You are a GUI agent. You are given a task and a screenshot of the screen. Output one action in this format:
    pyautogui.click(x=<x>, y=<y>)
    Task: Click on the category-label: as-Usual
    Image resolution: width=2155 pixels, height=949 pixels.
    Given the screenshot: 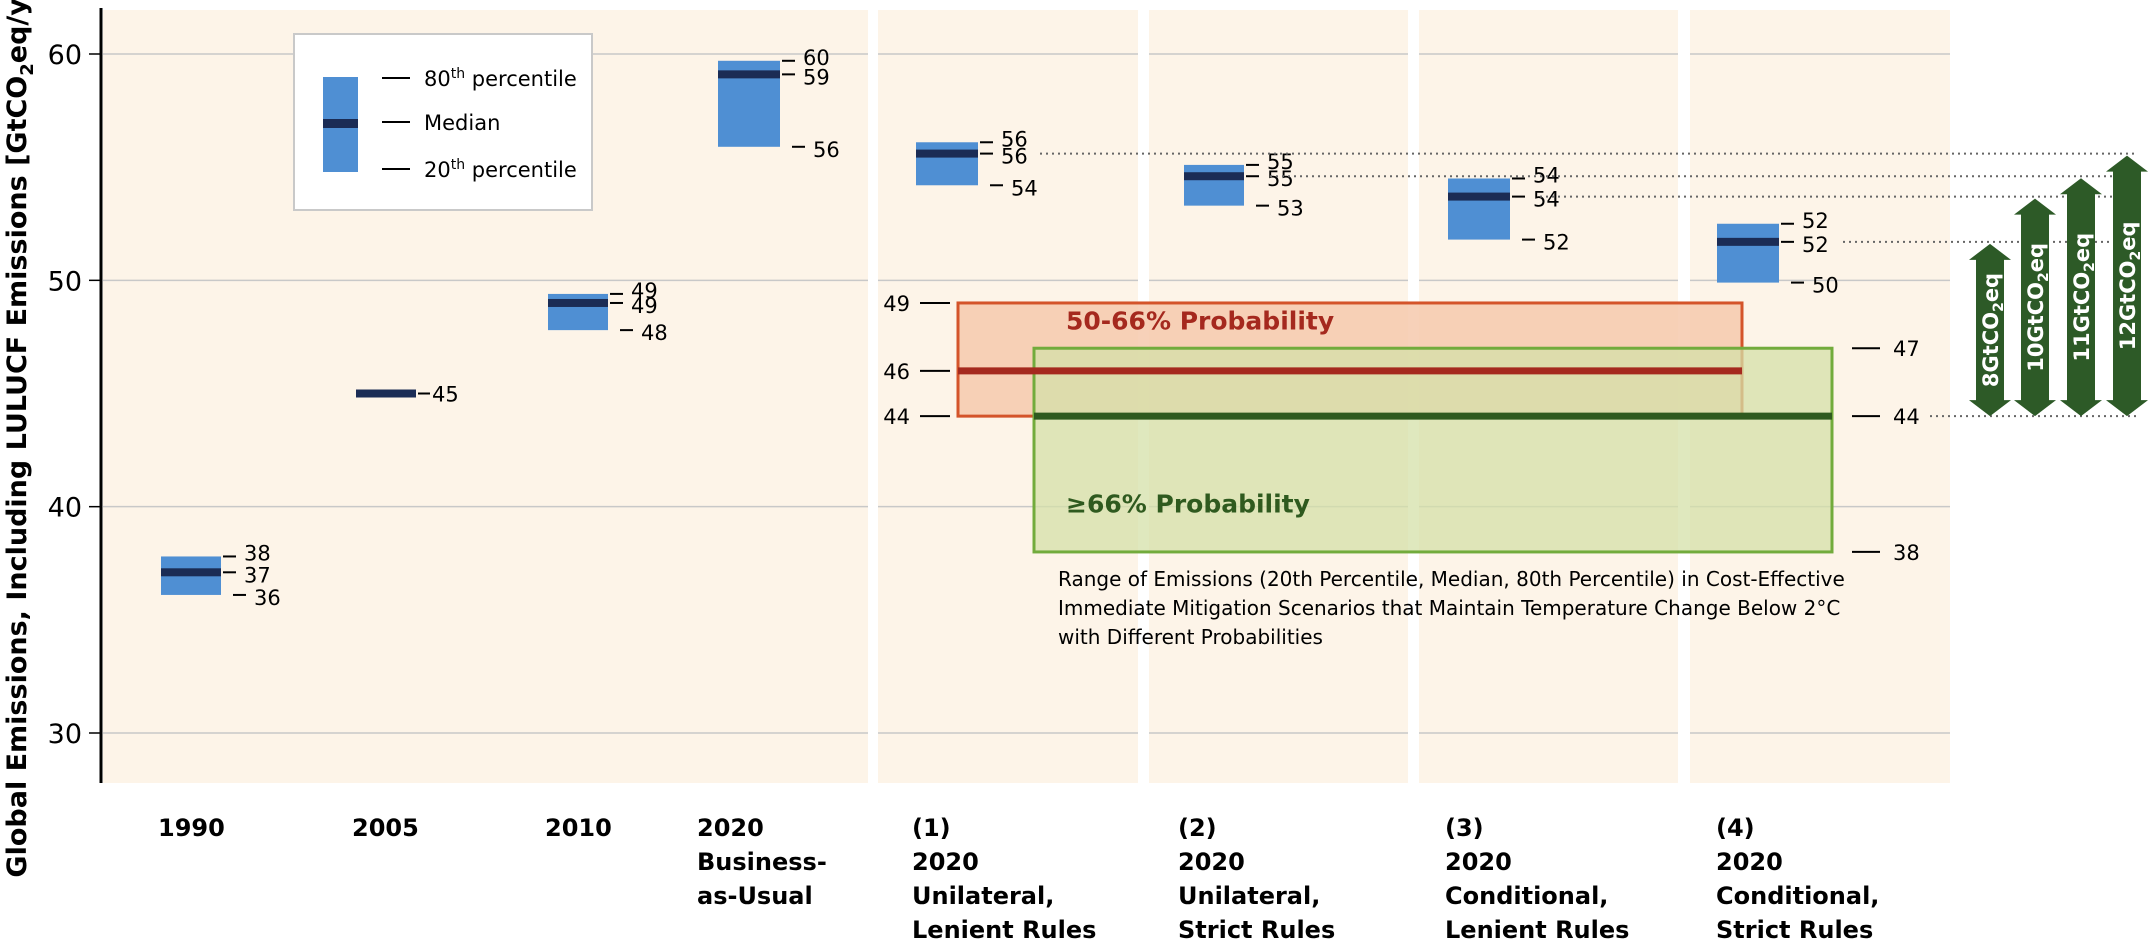 What is the action you would take?
    pyautogui.click(x=755, y=896)
    